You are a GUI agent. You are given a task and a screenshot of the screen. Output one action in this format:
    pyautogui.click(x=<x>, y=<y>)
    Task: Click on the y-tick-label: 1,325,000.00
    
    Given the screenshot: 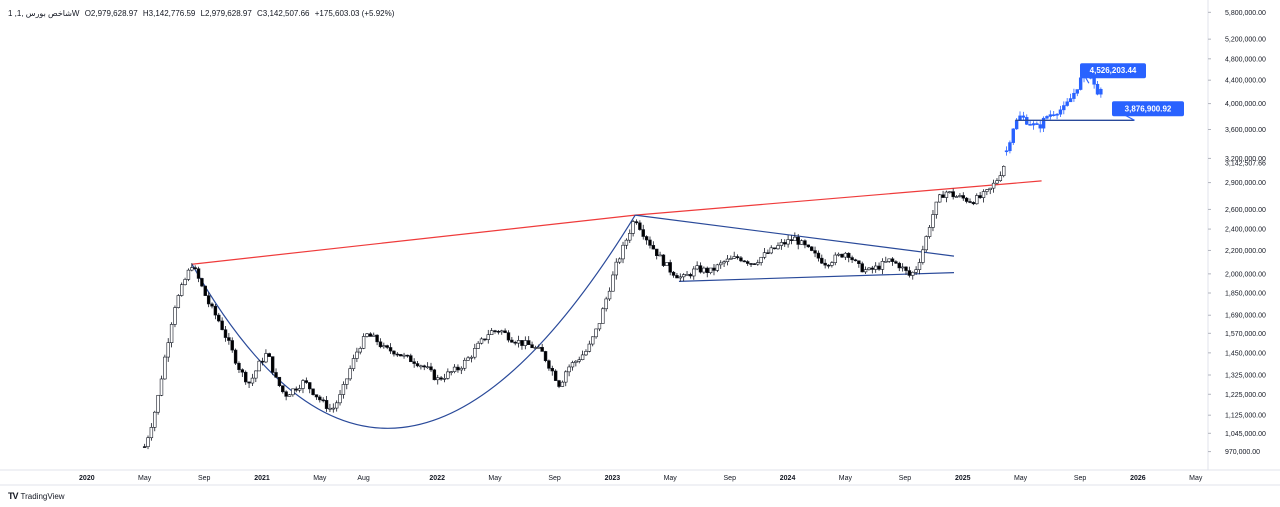 What is the action you would take?
    pyautogui.click(x=1245, y=375)
    